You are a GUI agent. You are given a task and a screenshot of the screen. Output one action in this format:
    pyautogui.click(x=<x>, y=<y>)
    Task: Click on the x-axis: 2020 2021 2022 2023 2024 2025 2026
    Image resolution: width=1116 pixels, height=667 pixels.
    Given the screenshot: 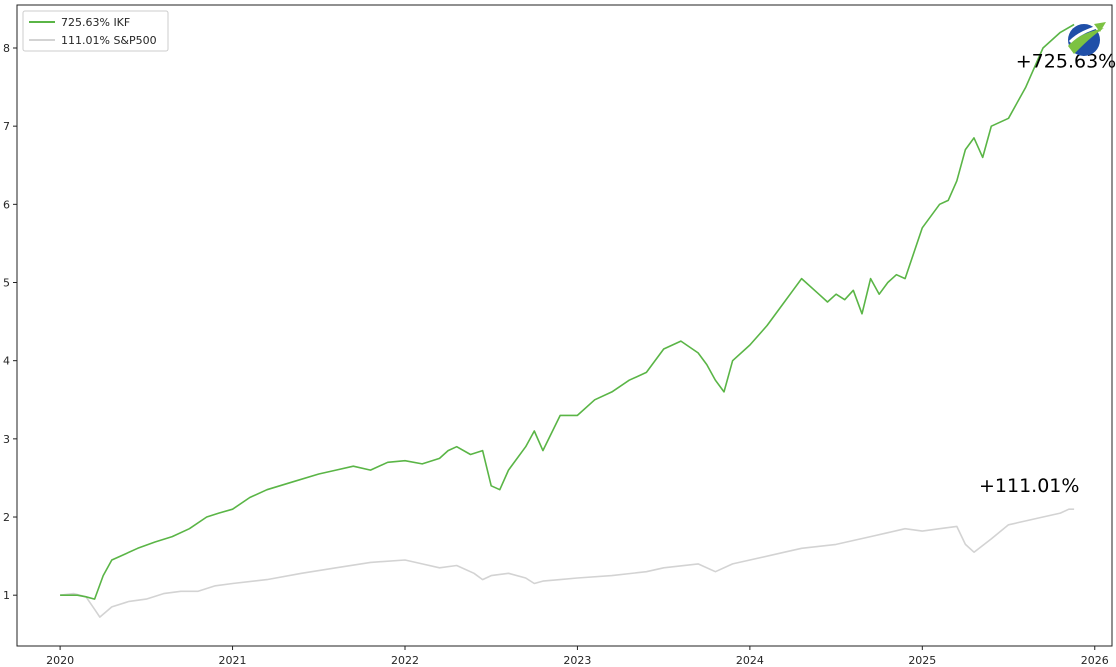 What is the action you would take?
    pyautogui.click(x=577, y=656)
    